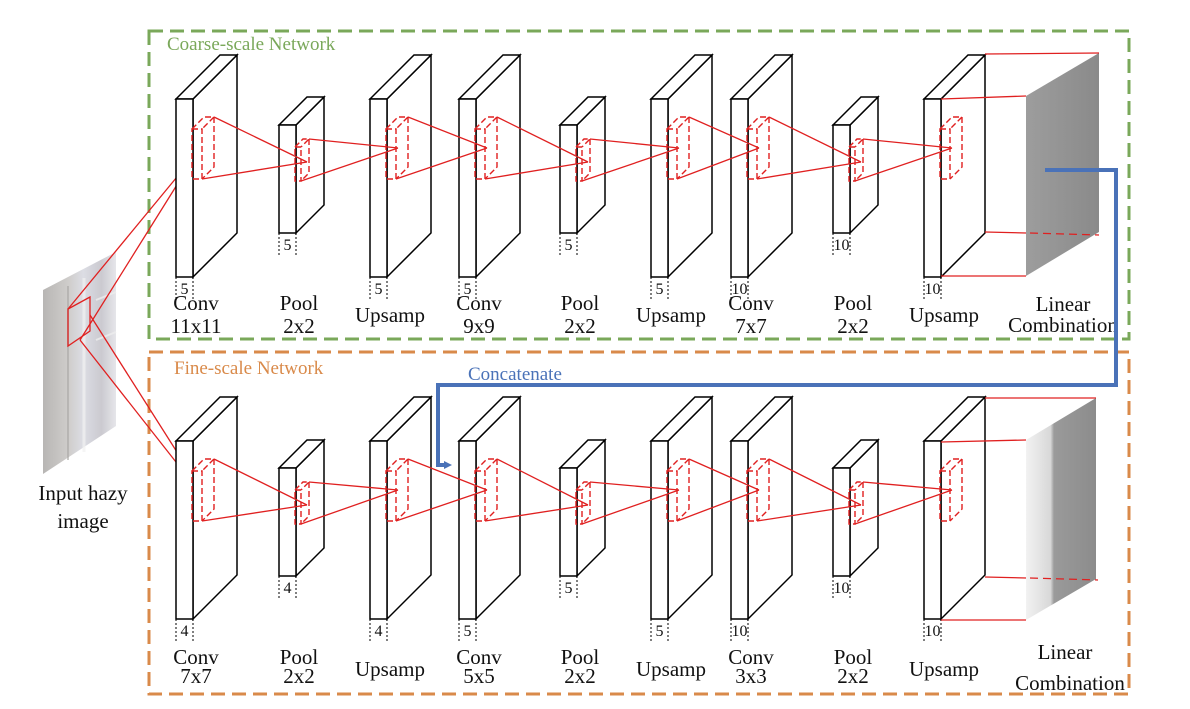 Image resolution: width=1190 pixels, height=709 pixels. What do you see at coordinates (515, 374) in the screenshot?
I see `concatenate-label: Concatenate` at bounding box center [515, 374].